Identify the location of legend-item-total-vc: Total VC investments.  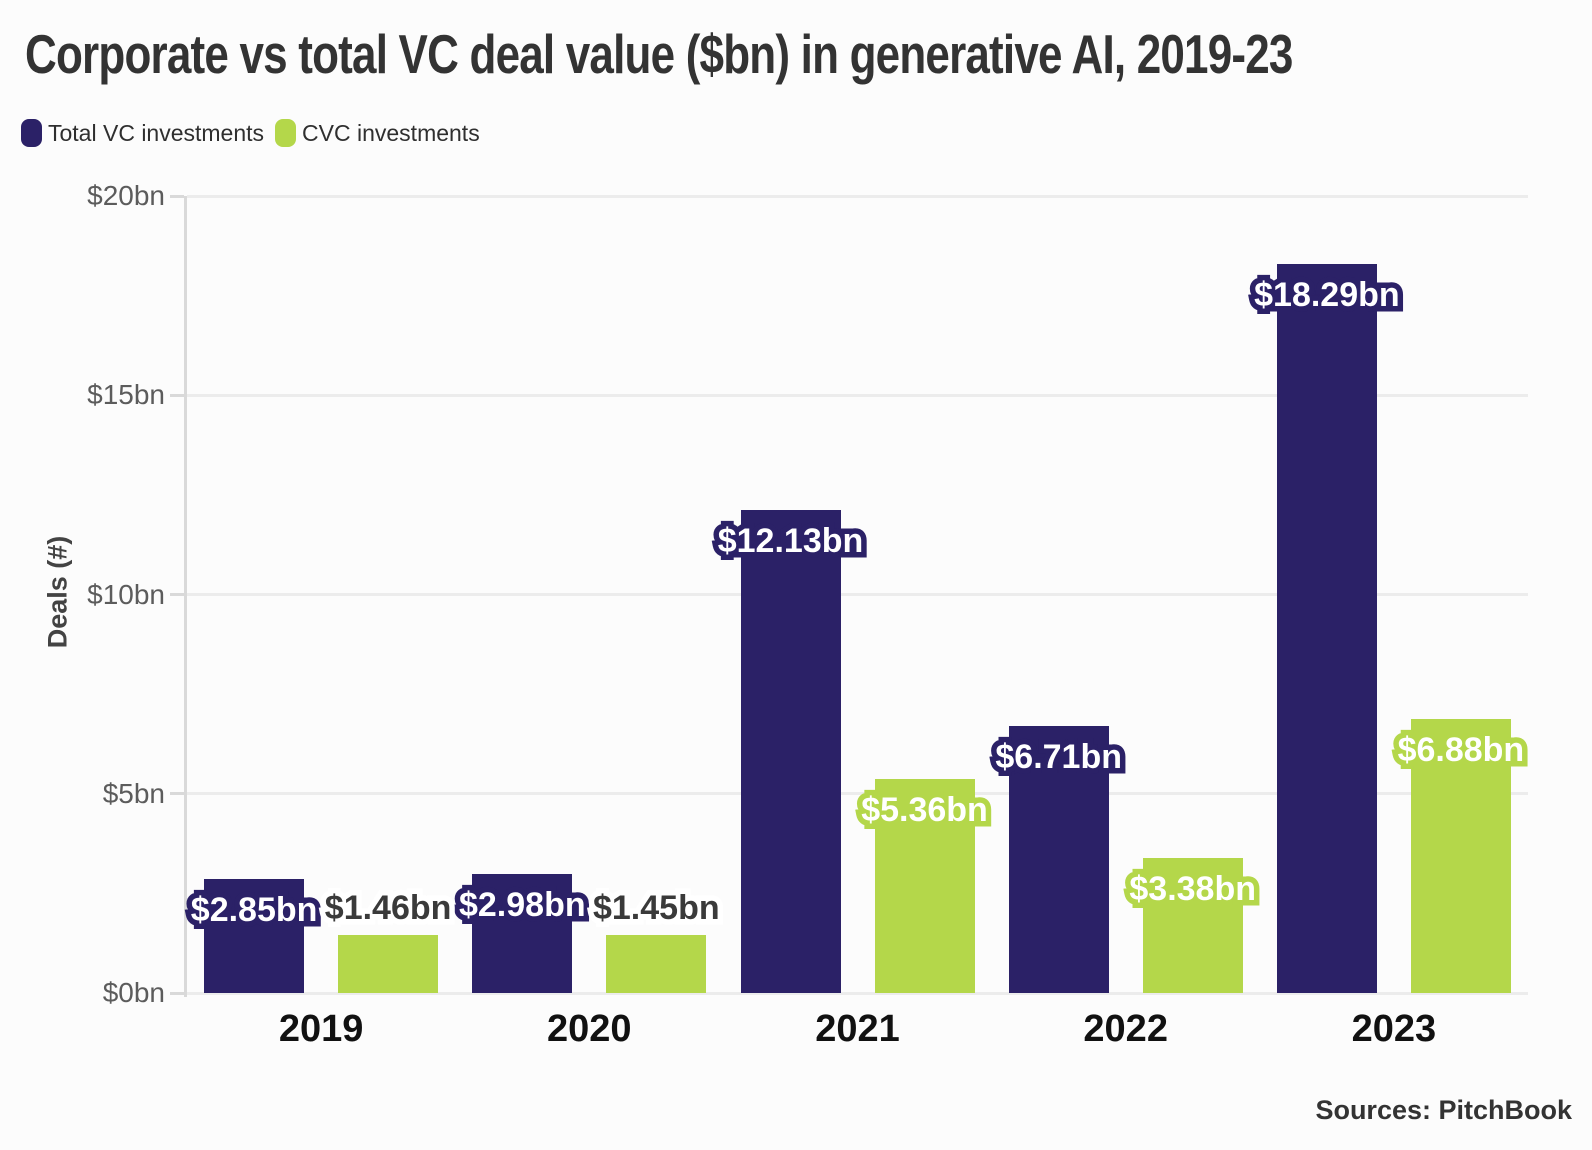
(142, 133).